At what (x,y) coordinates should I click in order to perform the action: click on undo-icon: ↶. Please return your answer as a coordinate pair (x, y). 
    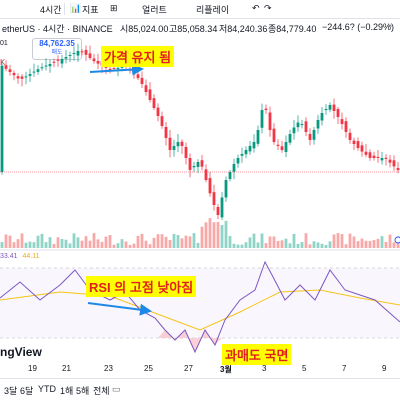
    Looking at the image, I should click on (256, 8).